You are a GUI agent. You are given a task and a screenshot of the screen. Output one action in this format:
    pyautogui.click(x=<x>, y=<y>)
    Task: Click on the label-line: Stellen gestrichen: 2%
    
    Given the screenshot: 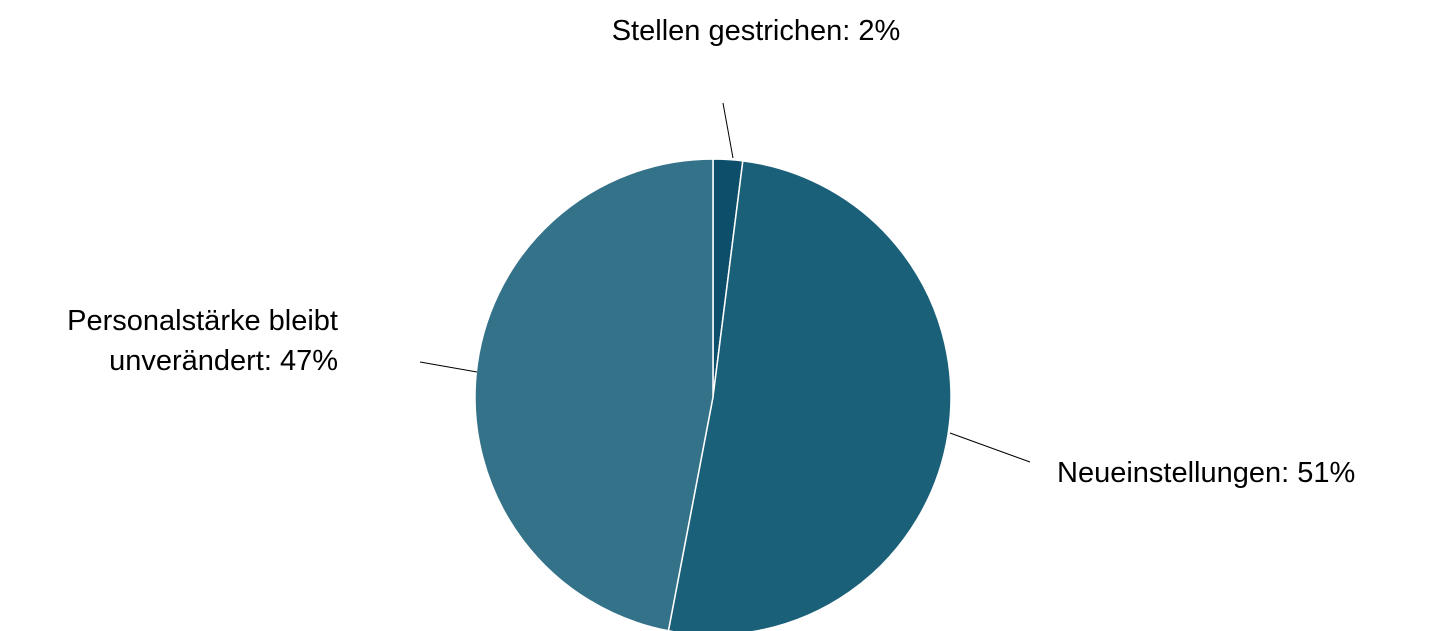 What is the action you would take?
    pyautogui.click(x=756, y=31)
    